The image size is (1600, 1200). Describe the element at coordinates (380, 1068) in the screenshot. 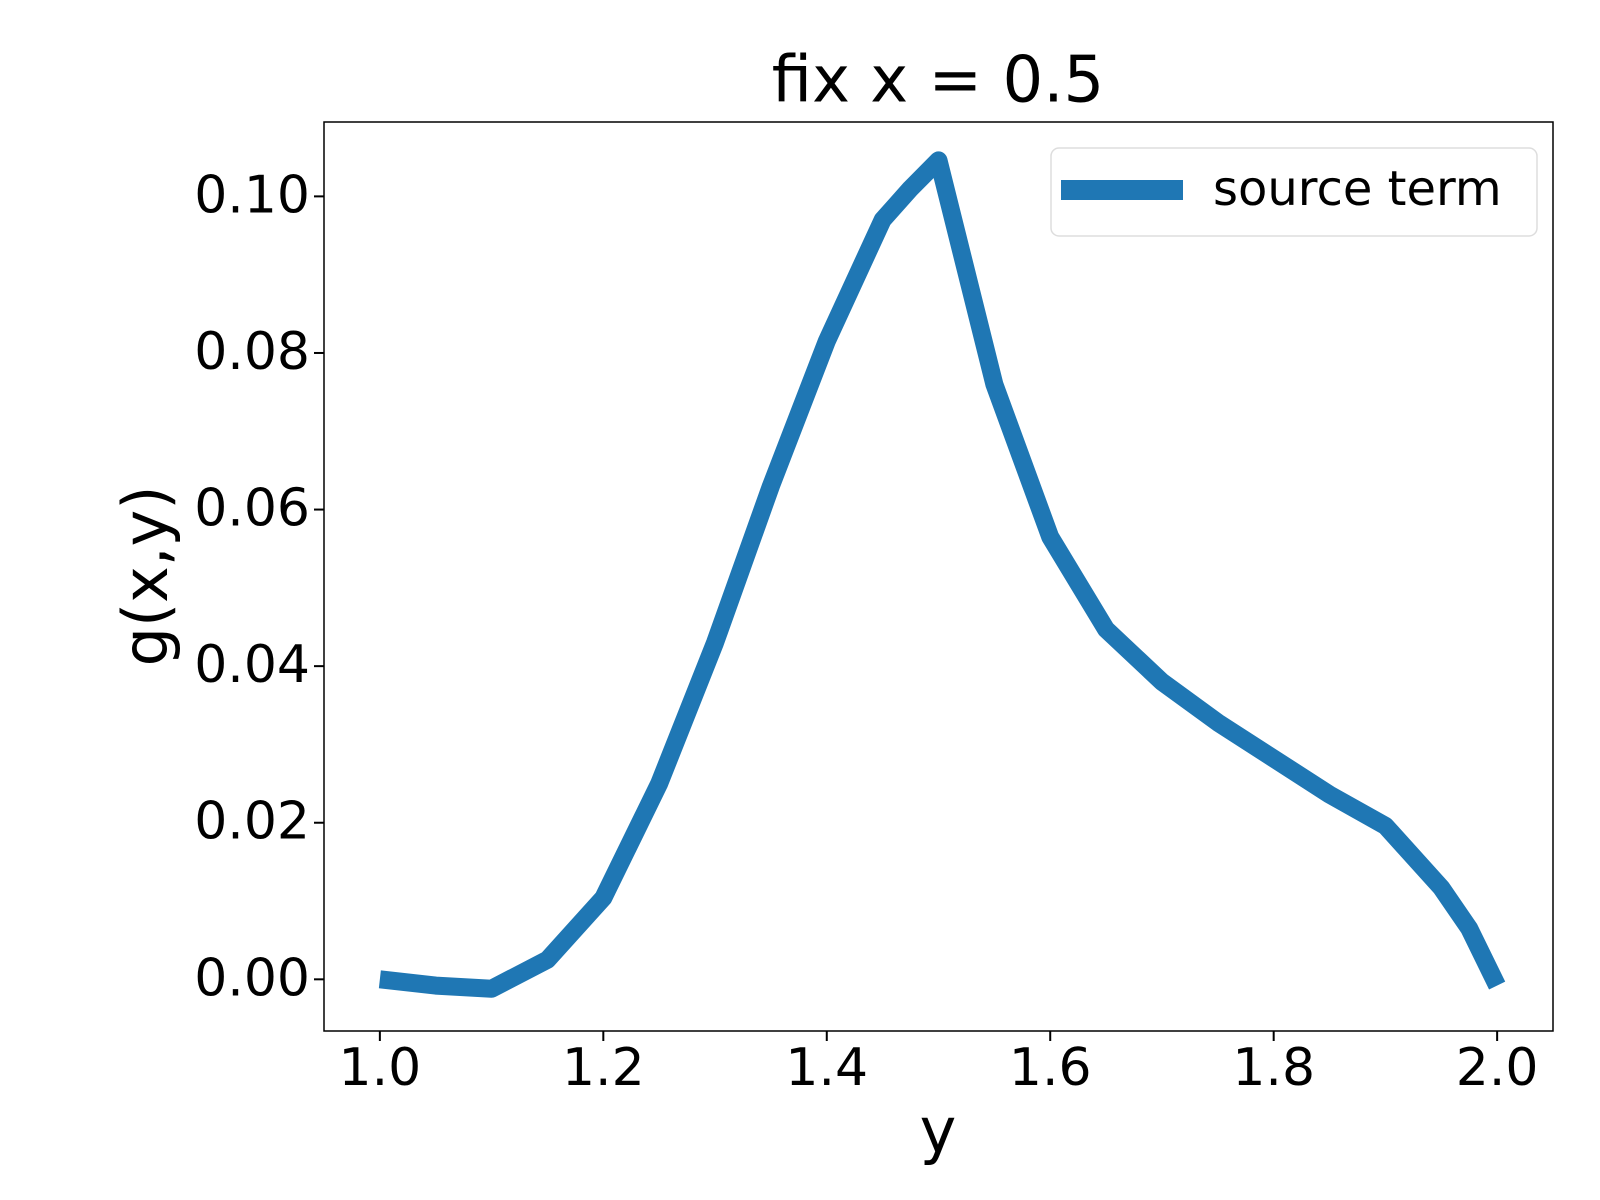

I see `x-tick-label: 1.0` at that location.